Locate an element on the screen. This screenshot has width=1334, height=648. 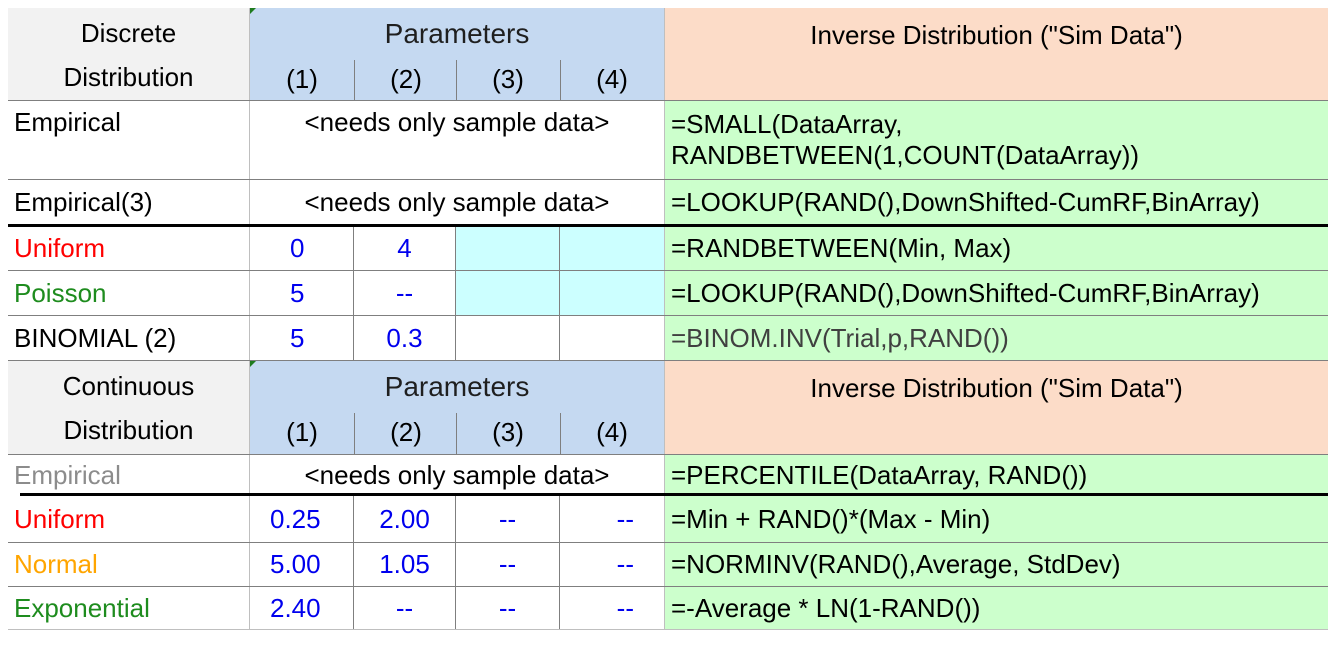
parameters-title: Parameters is located at coordinates (457, 33).